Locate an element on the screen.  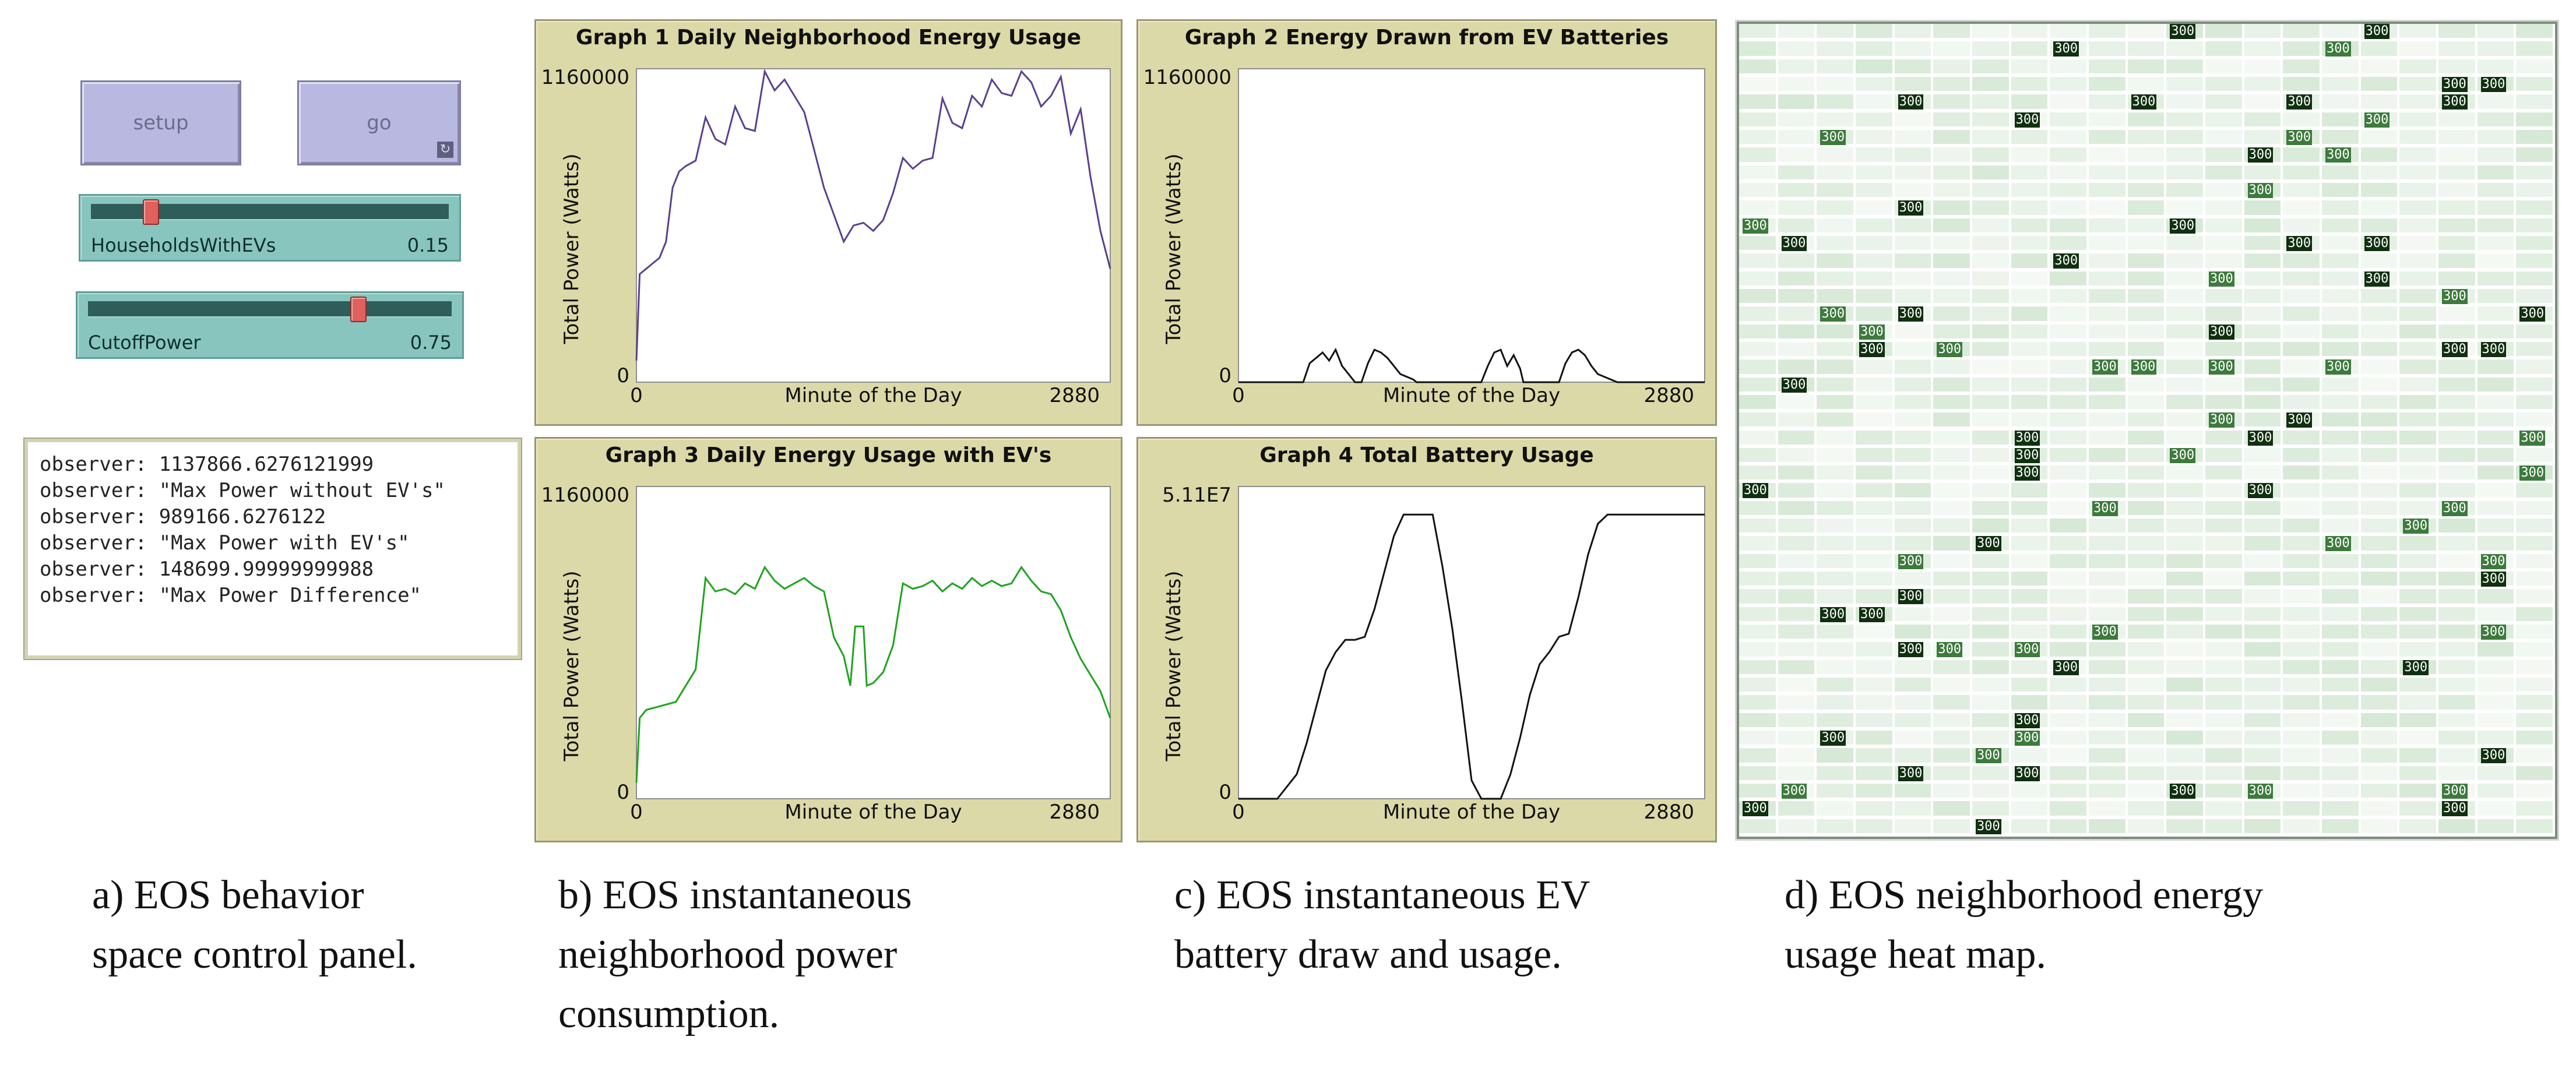
cutoff-power-slider: CutoffPower 0.75 is located at coordinates (270, 325).